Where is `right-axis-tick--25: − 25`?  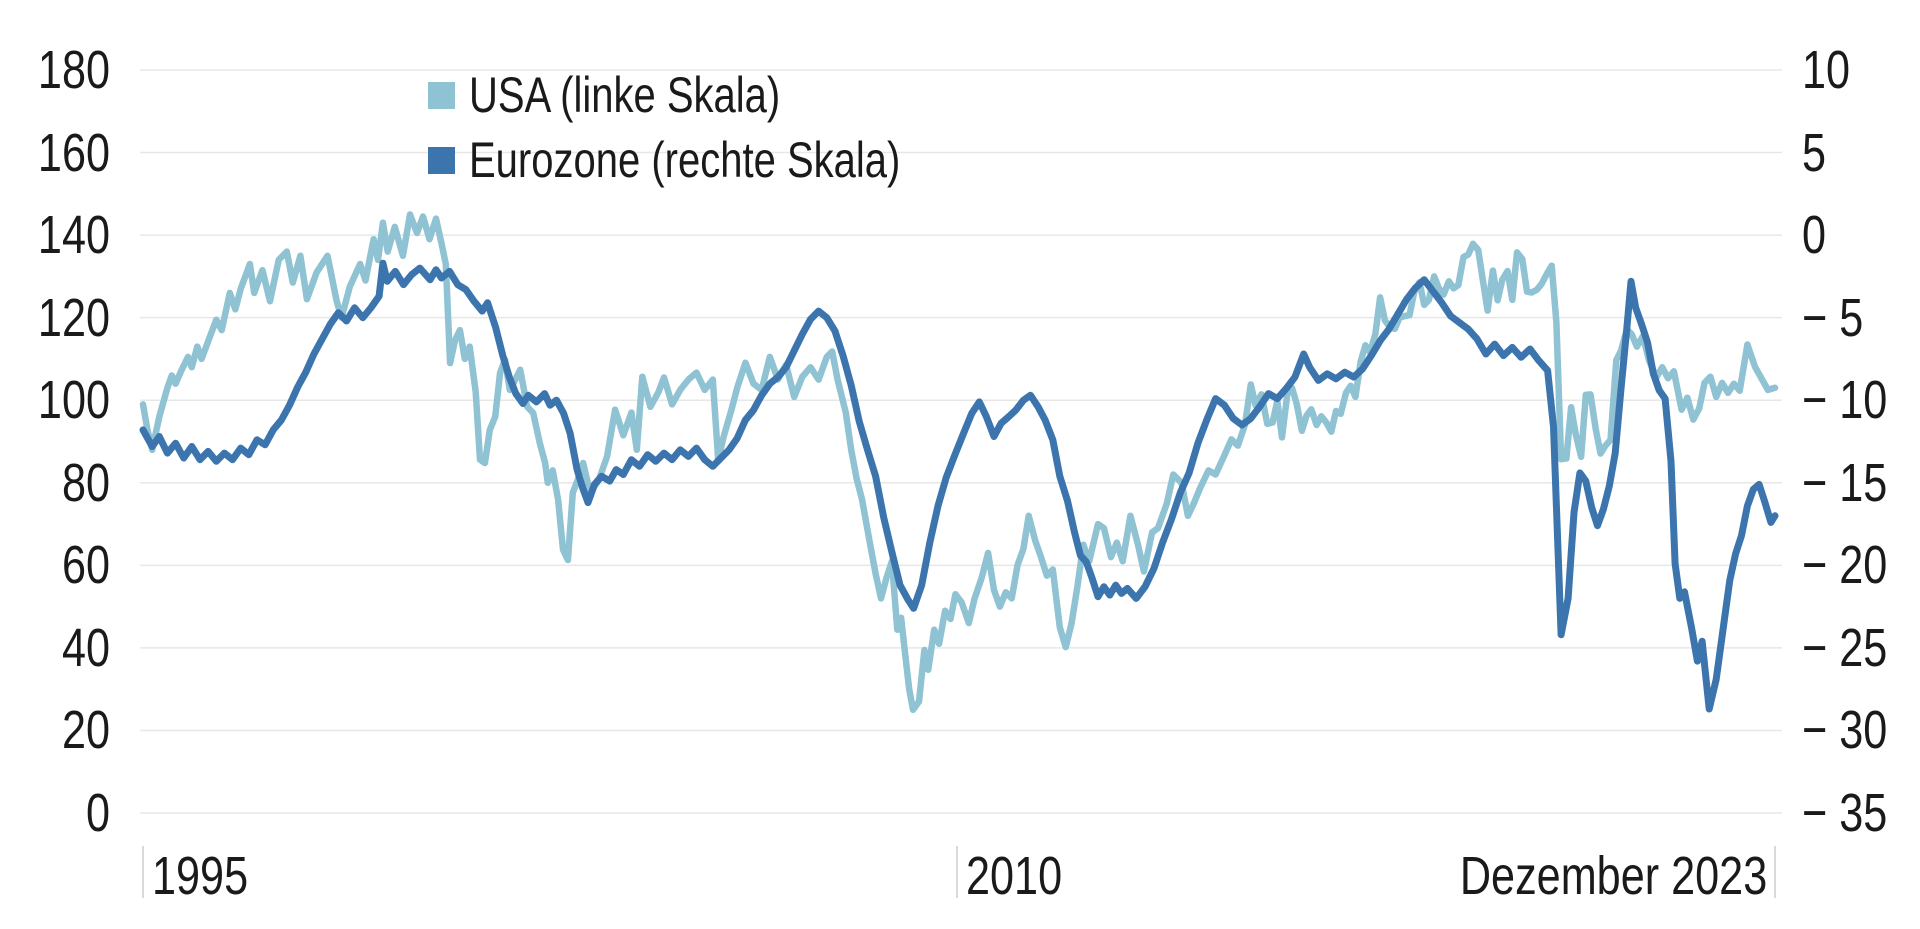 right-axis-tick--25: − 25 is located at coordinates (1845, 647).